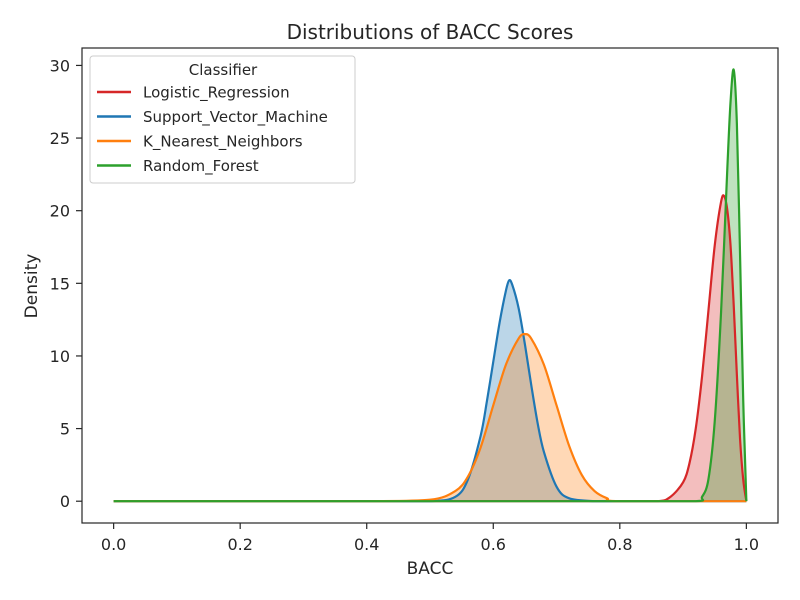 Image resolution: width=800 pixels, height=600 pixels. What do you see at coordinates (366, 544) in the screenshot?
I see `x-tick-label: 0.4` at bounding box center [366, 544].